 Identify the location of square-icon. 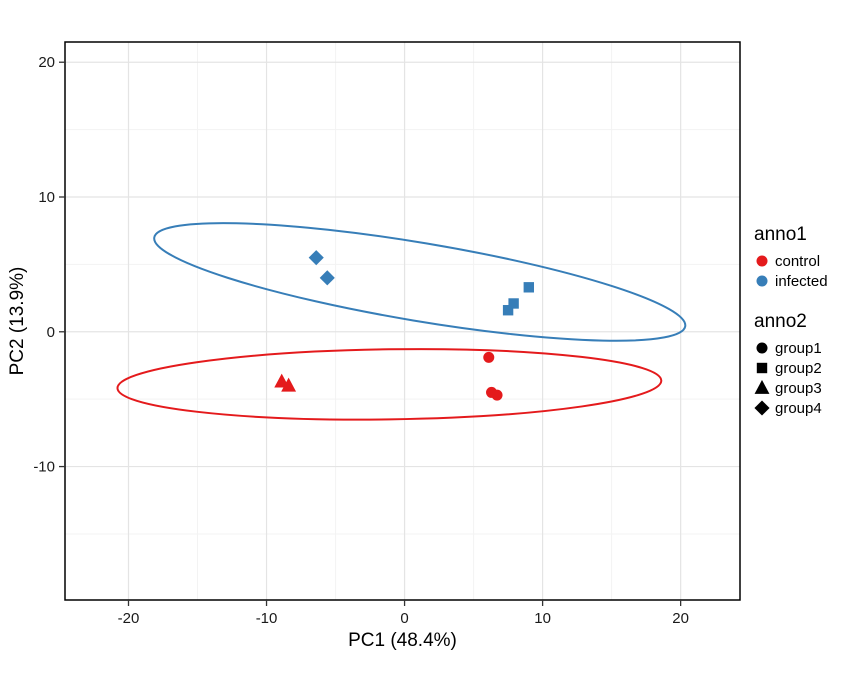
(762, 368).